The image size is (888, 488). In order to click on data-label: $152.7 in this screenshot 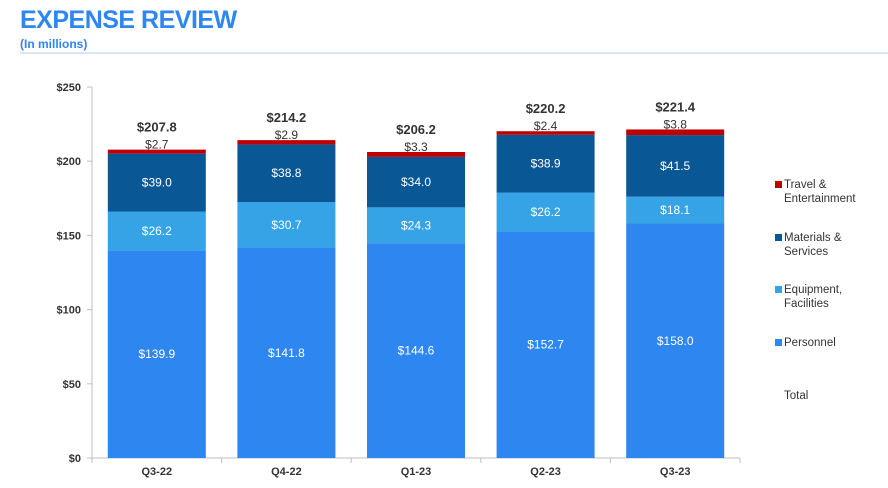, I will do `click(545, 345)`.